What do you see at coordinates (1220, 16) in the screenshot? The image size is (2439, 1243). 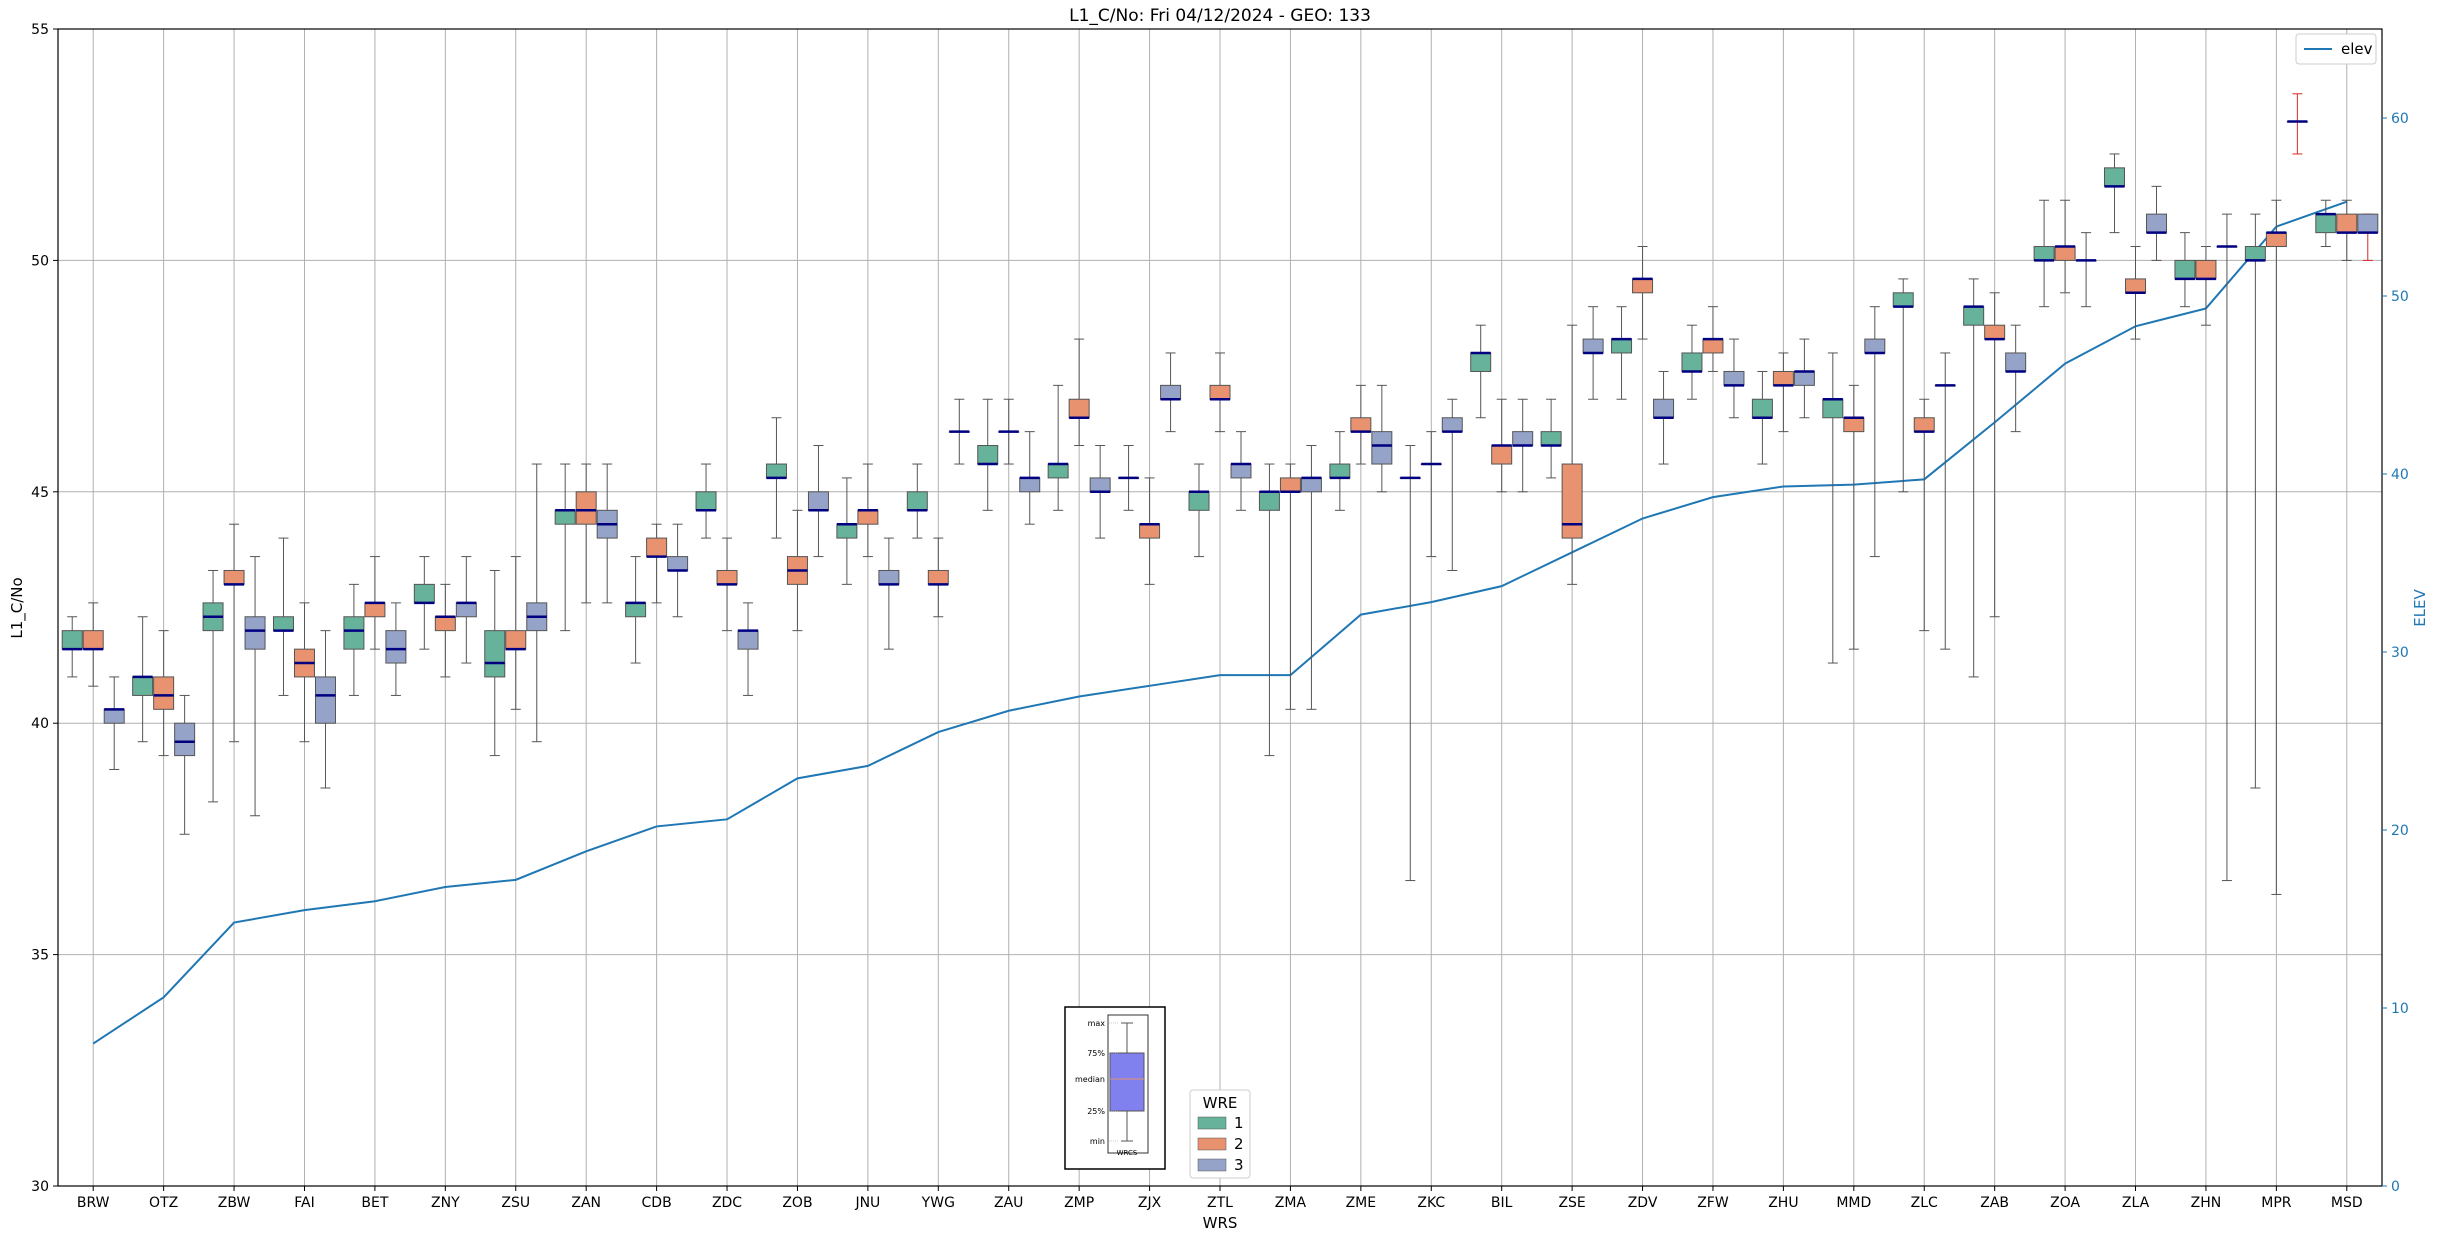 I see `chart-title: L1_C/No: Fri 04/12/2024 - GEO: 133` at bounding box center [1220, 16].